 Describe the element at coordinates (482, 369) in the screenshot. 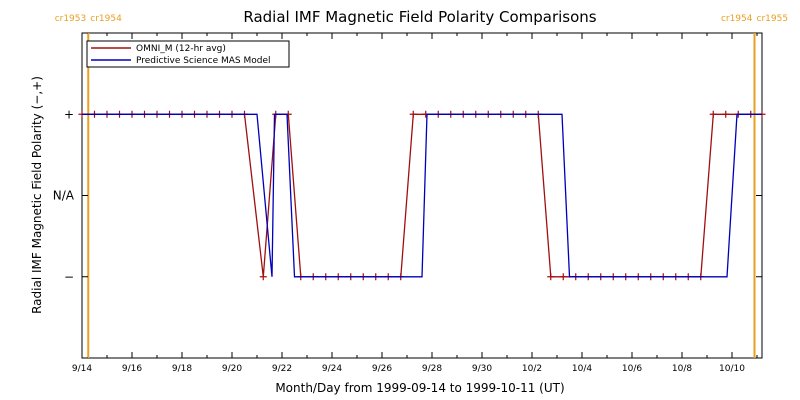

I see `x-tick-label: 9/30` at that location.